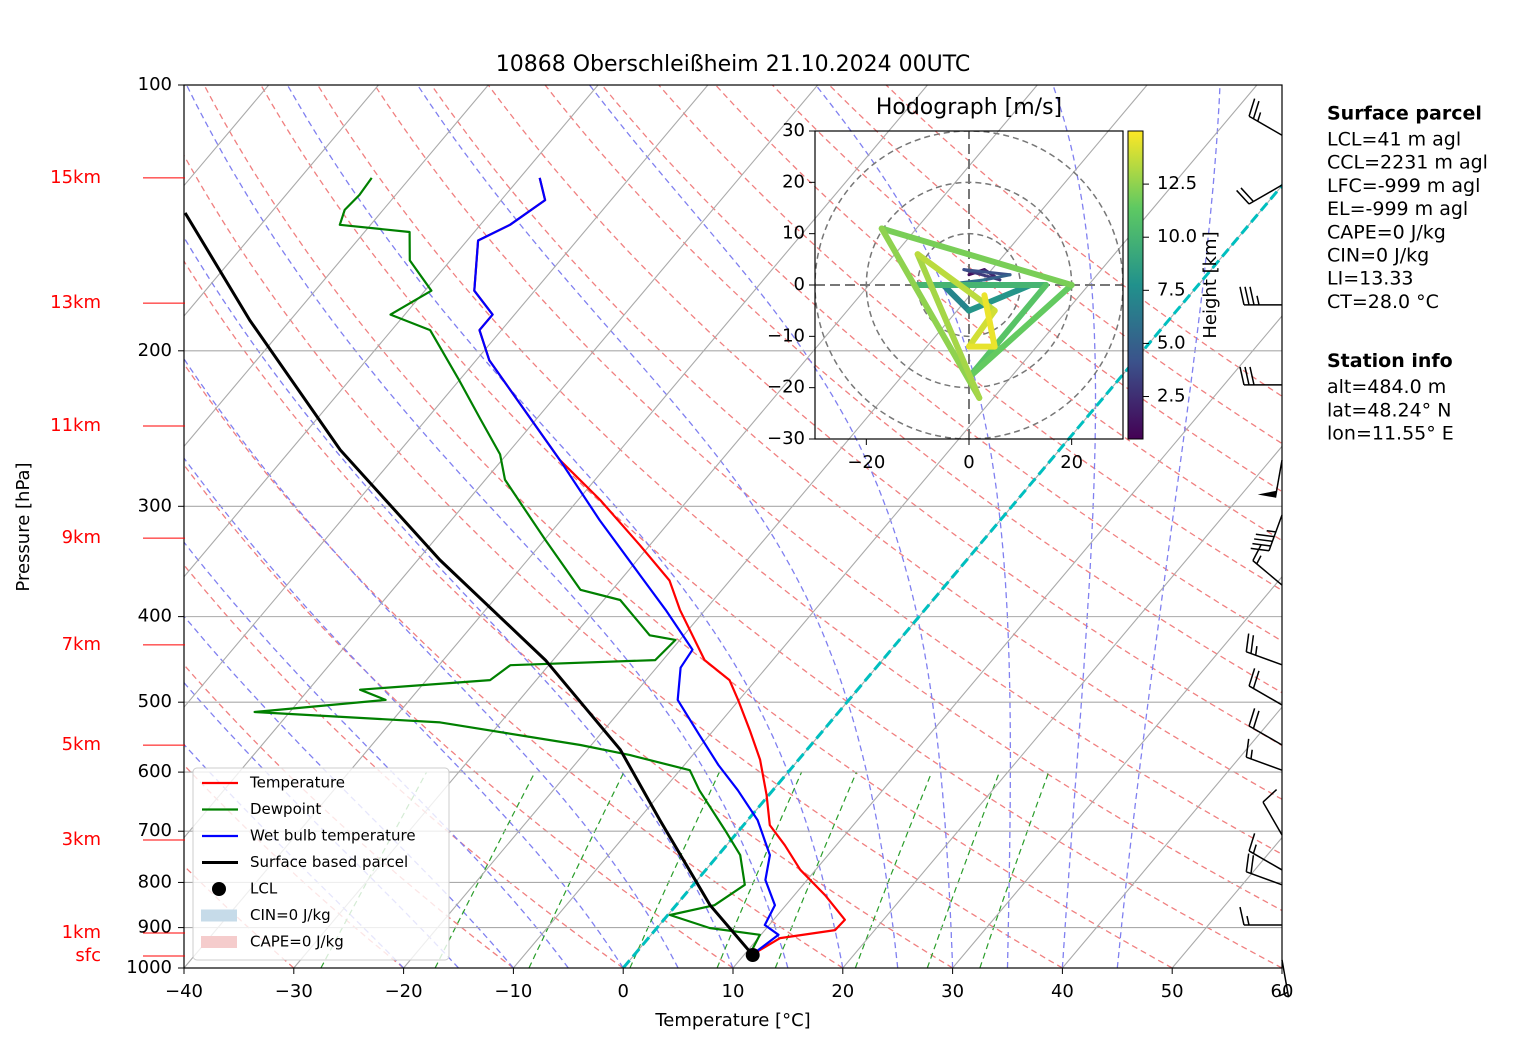 This screenshot has height=1054, width=1517. What do you see at coordinates (1177, 236) in the screenshot?
I see `colorbar-tick-label: 10.0` at bounding box center [1177, 236].